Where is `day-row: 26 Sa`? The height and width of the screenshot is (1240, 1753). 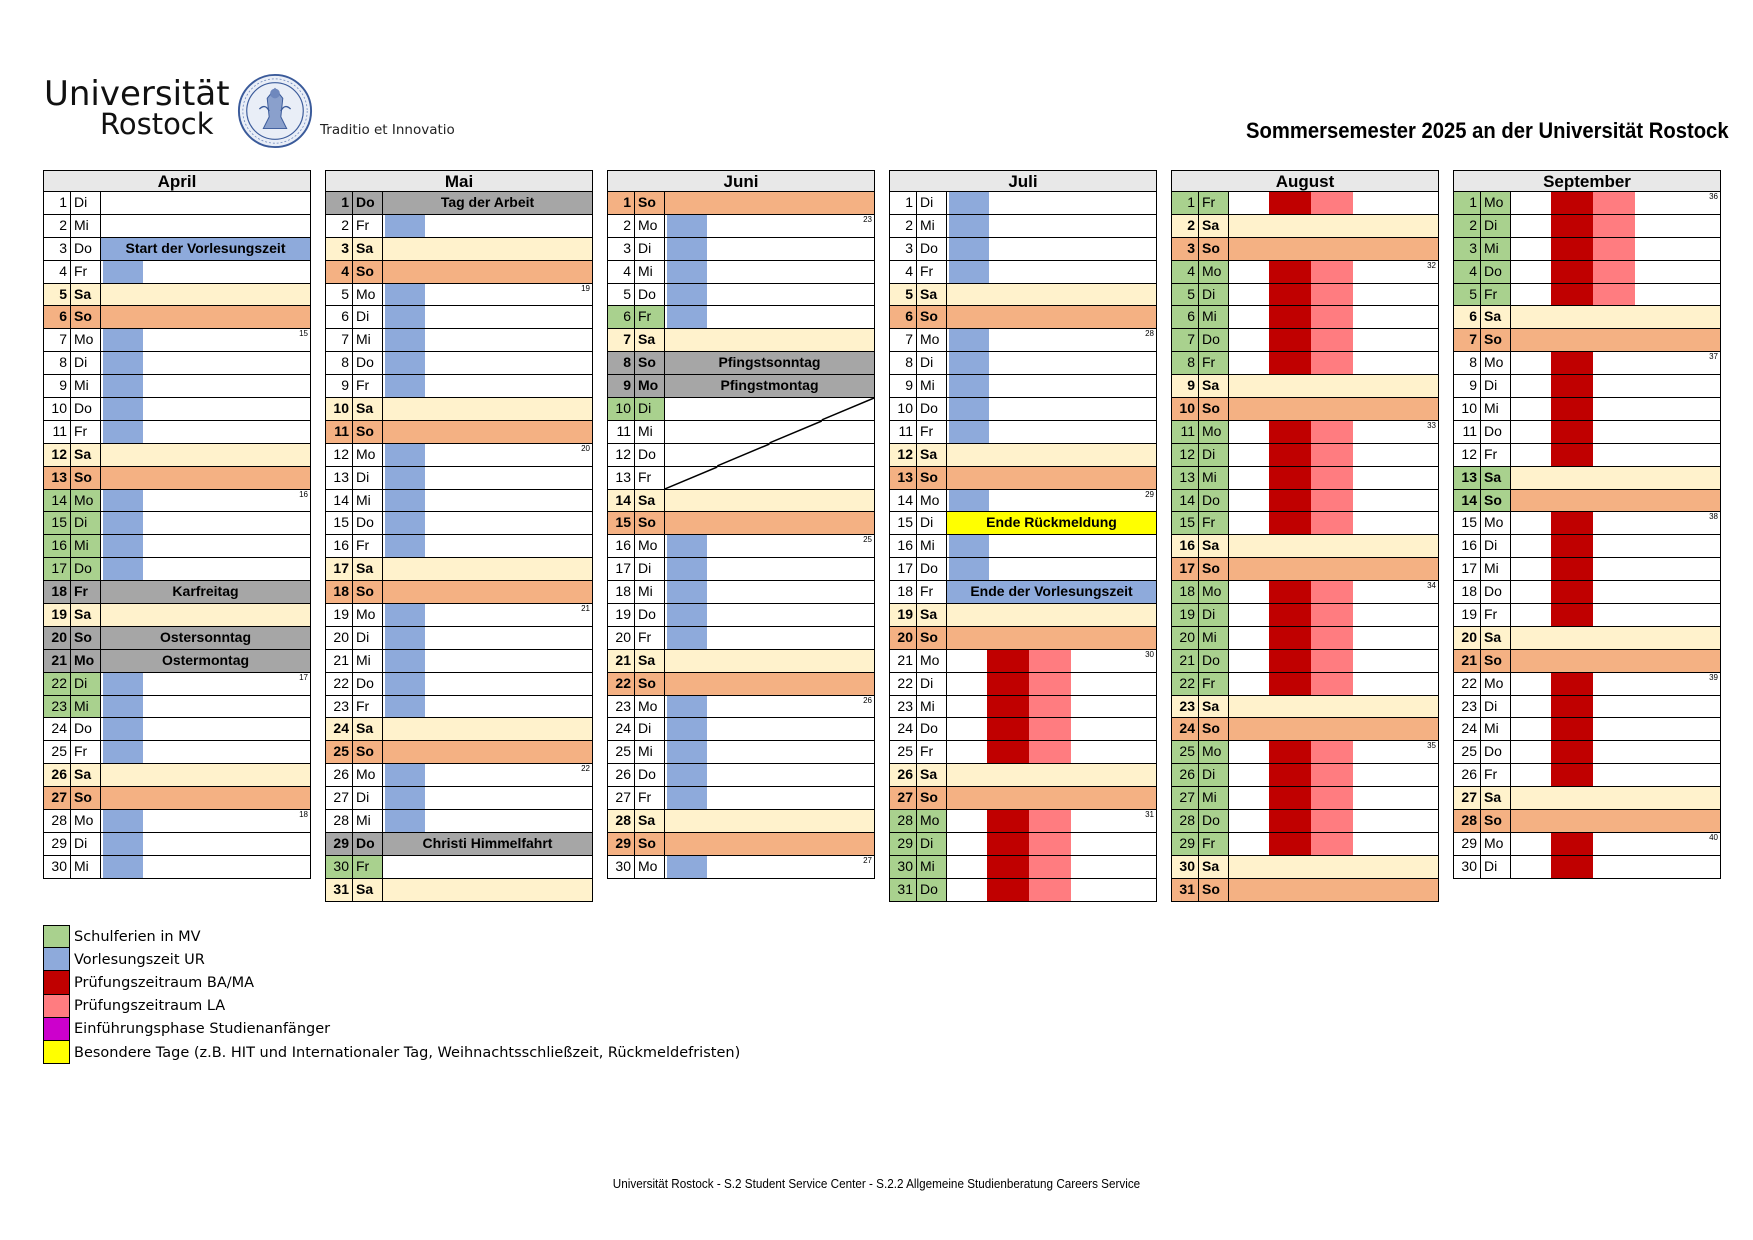 day-row: 26 Sa is located at coordinates (177, 776).